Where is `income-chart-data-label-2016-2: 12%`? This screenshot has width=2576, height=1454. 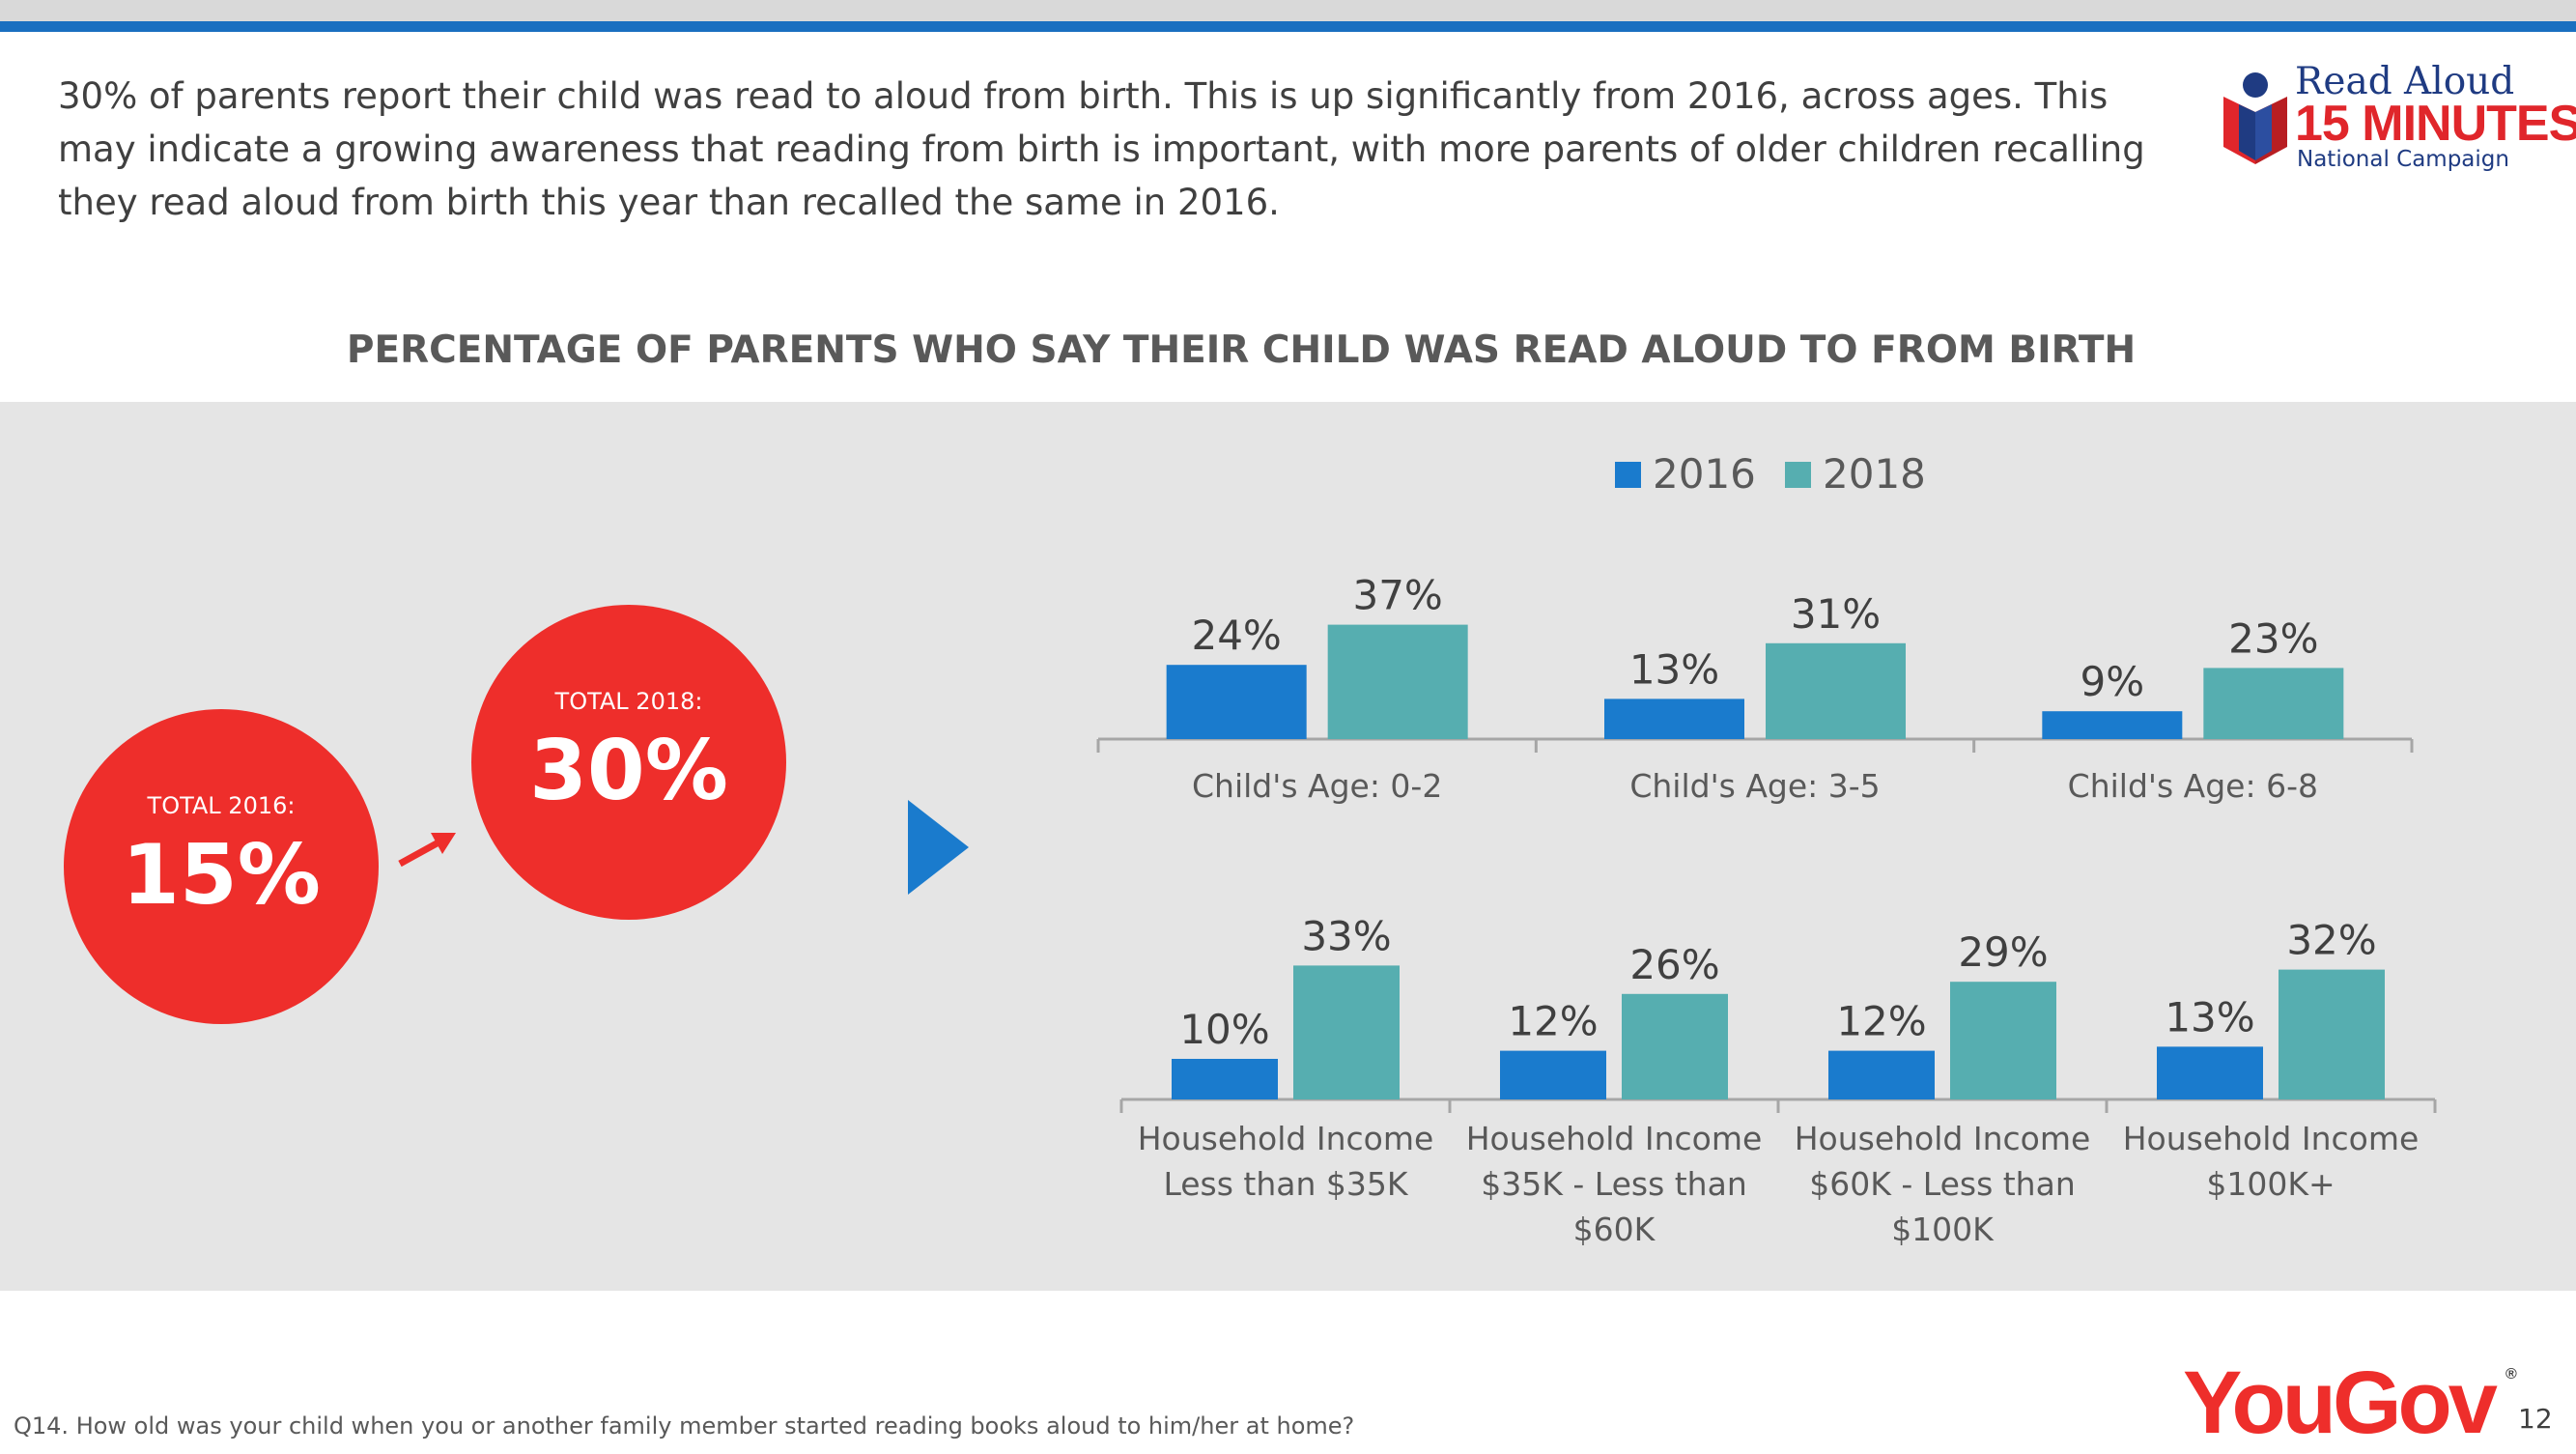 income-chart-data-label-2016-2: 12% is located at coordinates (1881, 1021).